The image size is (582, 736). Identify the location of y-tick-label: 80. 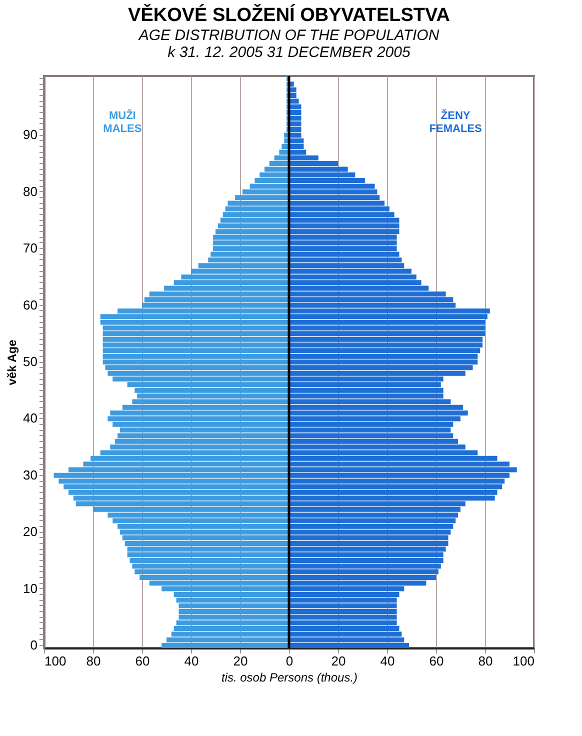
(30, 191).